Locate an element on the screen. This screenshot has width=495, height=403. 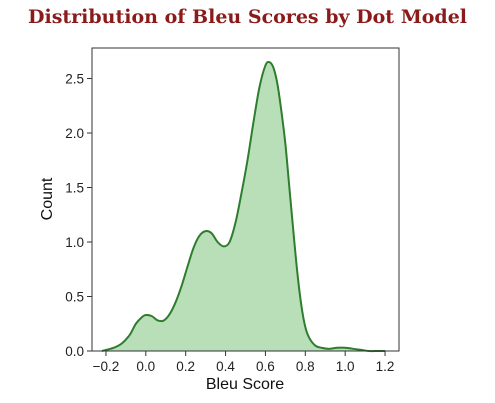
x-tick-label: −0.2 is located at coordinates (106, 366).